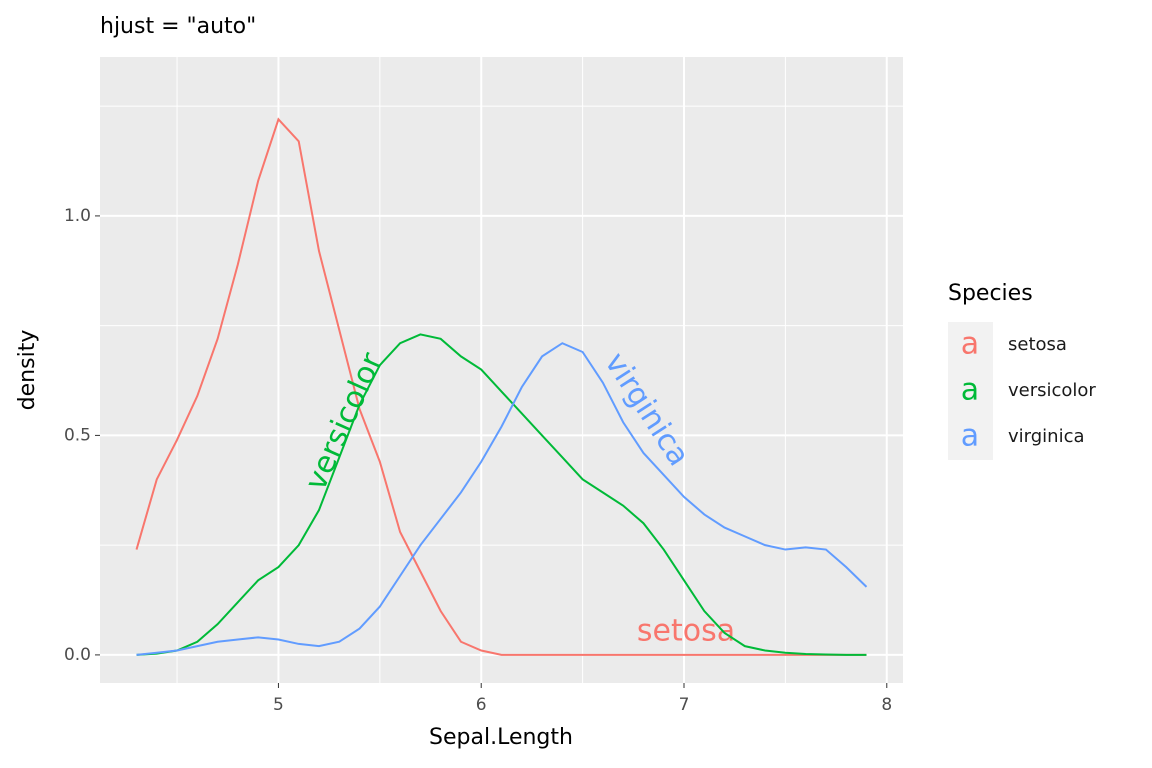 Image resolution: width=1152 pixels, height=768 pixels. Describe the element at coordinates (1046, 436) in the screenshot. I see `legend-label: virginica` at that location.